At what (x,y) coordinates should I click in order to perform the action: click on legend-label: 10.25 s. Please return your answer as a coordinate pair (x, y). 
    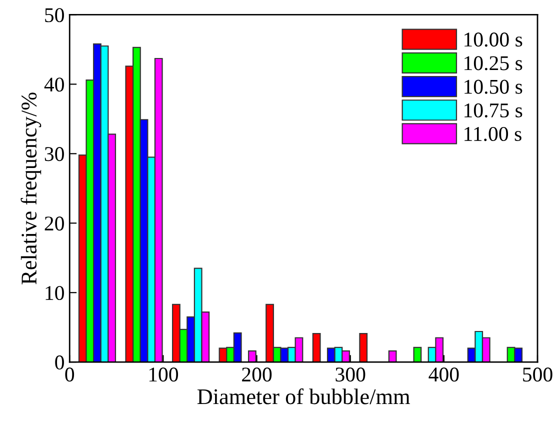
    Looking at the image, I should click on (493, 63).